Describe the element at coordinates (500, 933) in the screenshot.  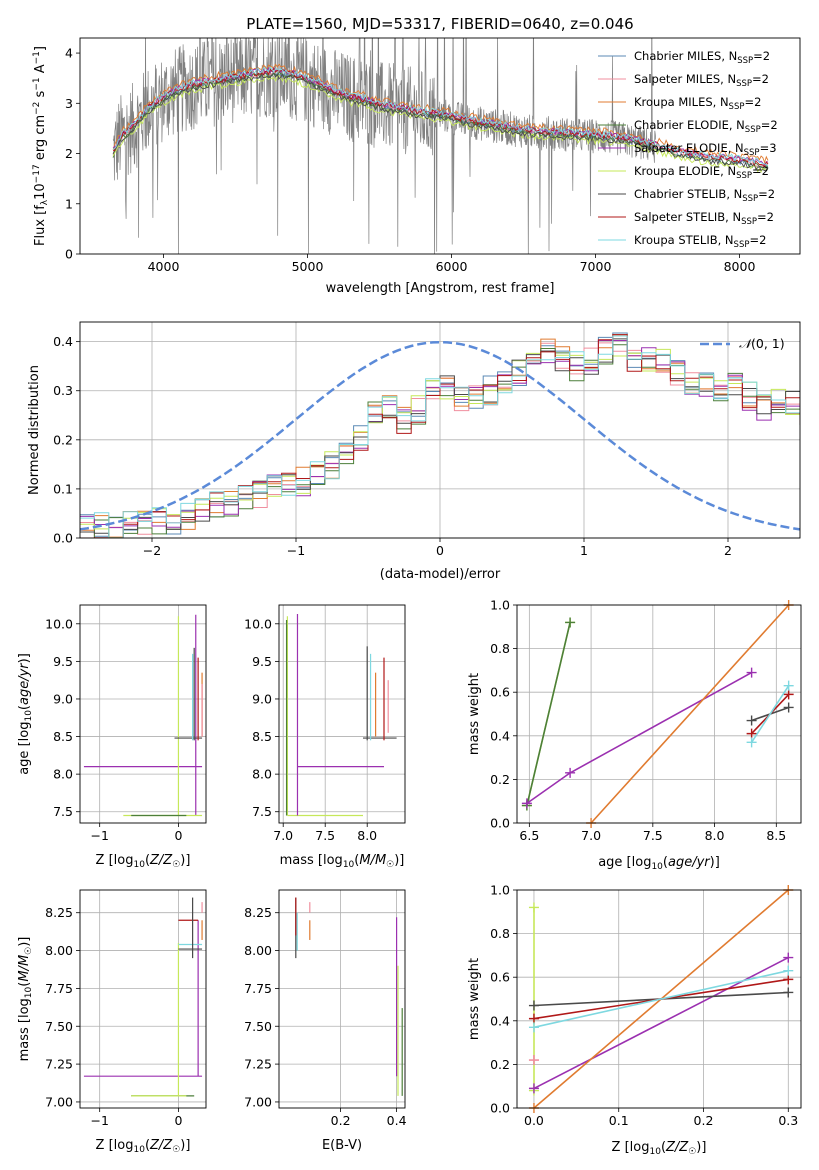
I see `y-tick-label: 0.8` at that location.